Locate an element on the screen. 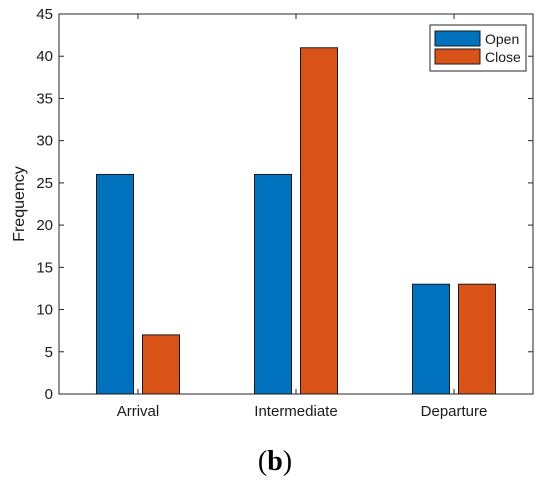 This screenshot has width=550, height=496. figure-caption: (b) is located at coordinates (275, 462).